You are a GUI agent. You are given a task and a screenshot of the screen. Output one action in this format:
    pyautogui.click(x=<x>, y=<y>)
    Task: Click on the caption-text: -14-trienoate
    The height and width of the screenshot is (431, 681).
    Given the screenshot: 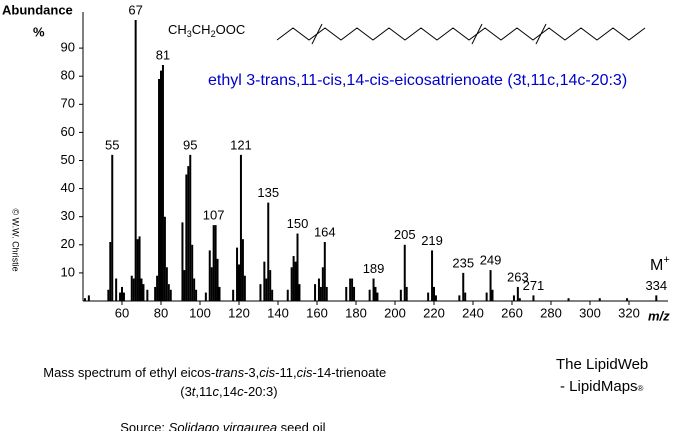 What is the action you would take?
    pyautogui.click(x=349, y=372)
    